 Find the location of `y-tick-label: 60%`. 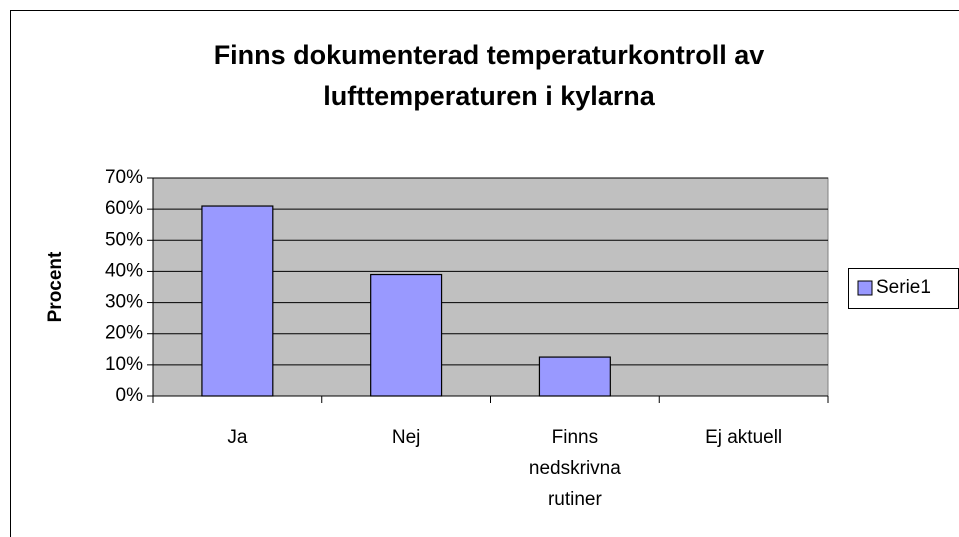

y-tick-label: 60% is located at coordinates (124, 208).